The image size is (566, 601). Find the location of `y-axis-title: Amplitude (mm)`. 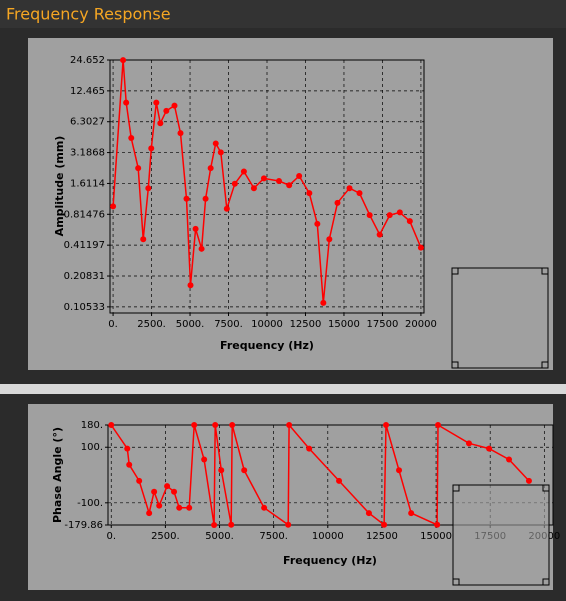

y-axis-title: Amplitude (mm) is located at coordinates (59, 186).